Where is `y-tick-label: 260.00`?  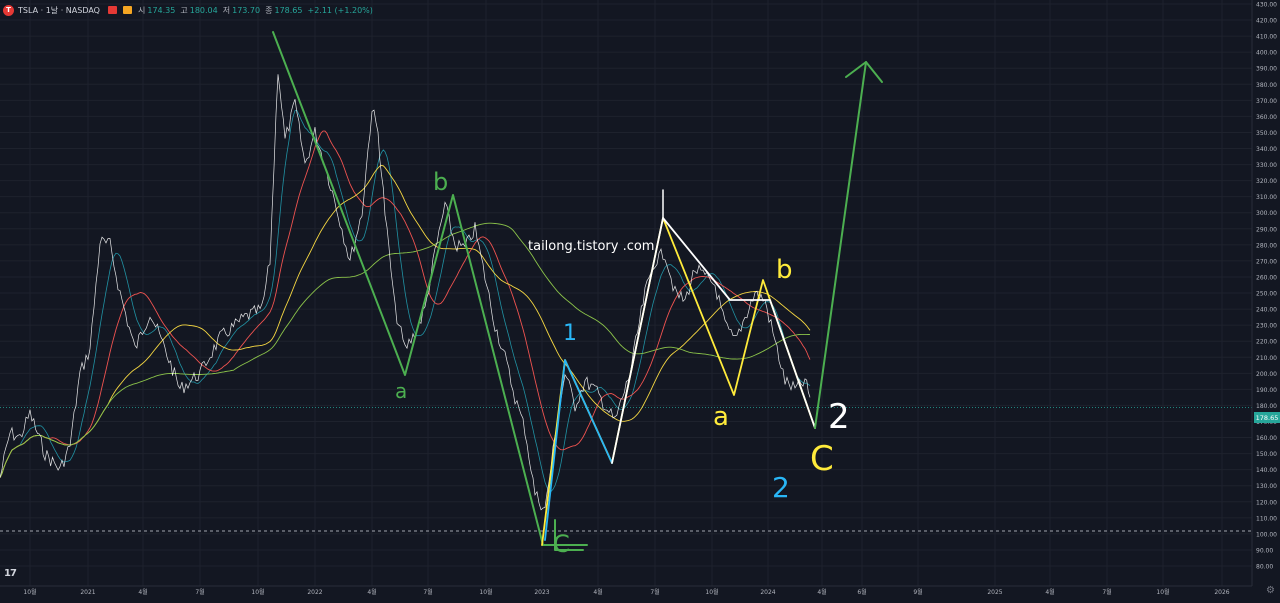
y-tick-label: 260.00 is located at coordinates (1266, 277).